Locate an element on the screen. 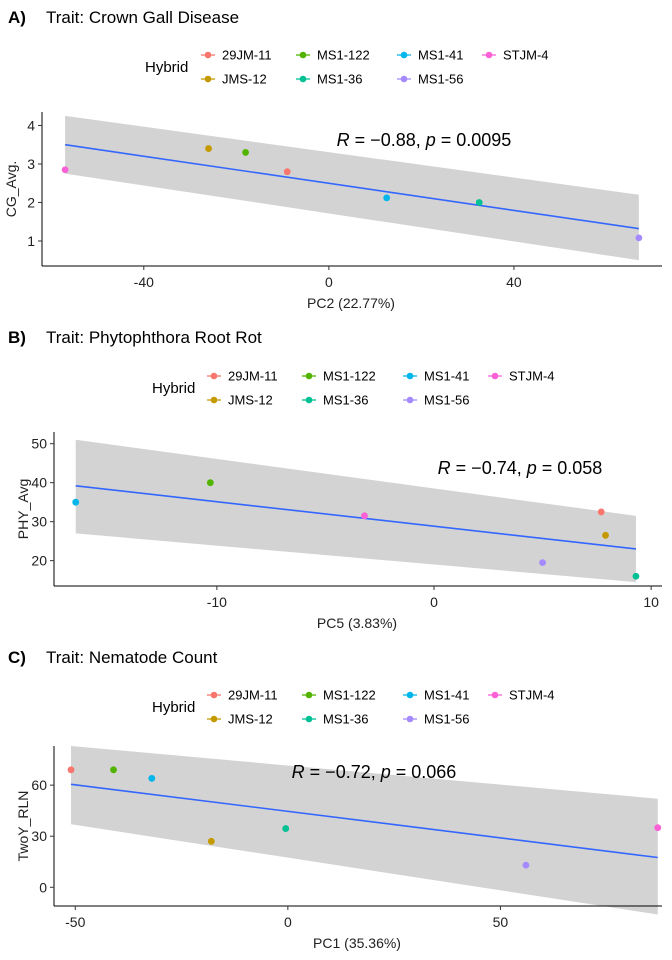 The width and height of the screenshot is (672, 960). correlation-annotation: R = −0.74, p = 0.058 is located at coordinates (520, 468).